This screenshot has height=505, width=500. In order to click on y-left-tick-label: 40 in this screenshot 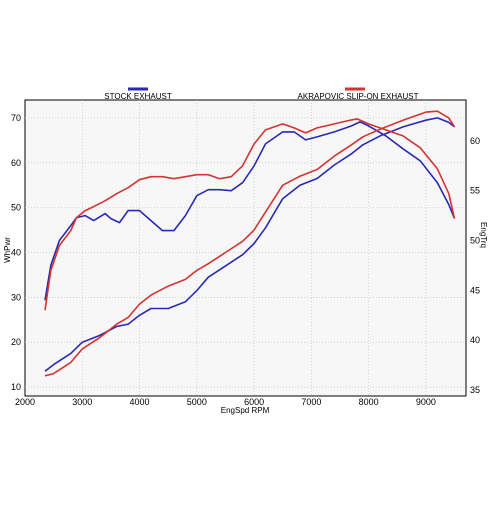, I will do `click(16, 252)`.